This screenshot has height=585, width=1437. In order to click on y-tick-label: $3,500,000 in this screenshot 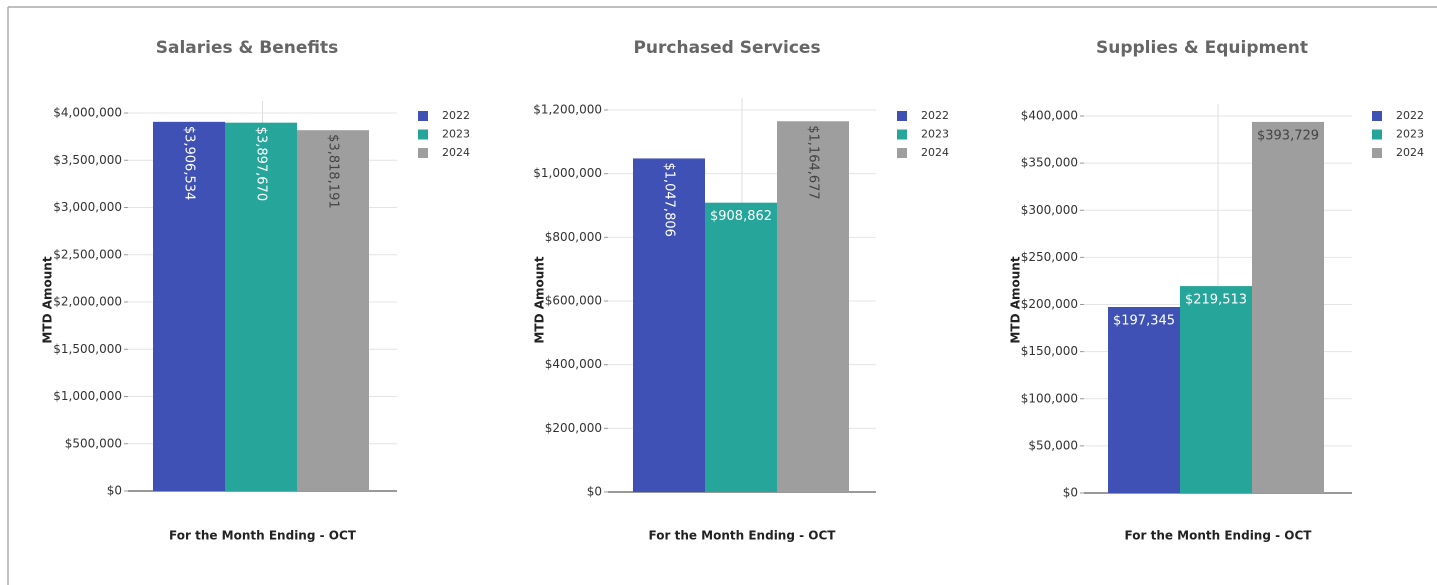, I will do `click(87, 160)`.